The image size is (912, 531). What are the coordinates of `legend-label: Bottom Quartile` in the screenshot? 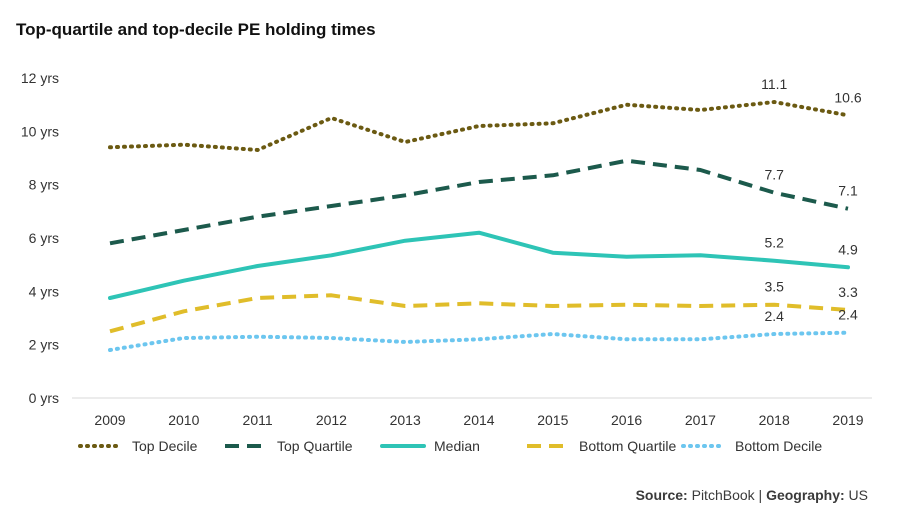 It's located at (627, 446).